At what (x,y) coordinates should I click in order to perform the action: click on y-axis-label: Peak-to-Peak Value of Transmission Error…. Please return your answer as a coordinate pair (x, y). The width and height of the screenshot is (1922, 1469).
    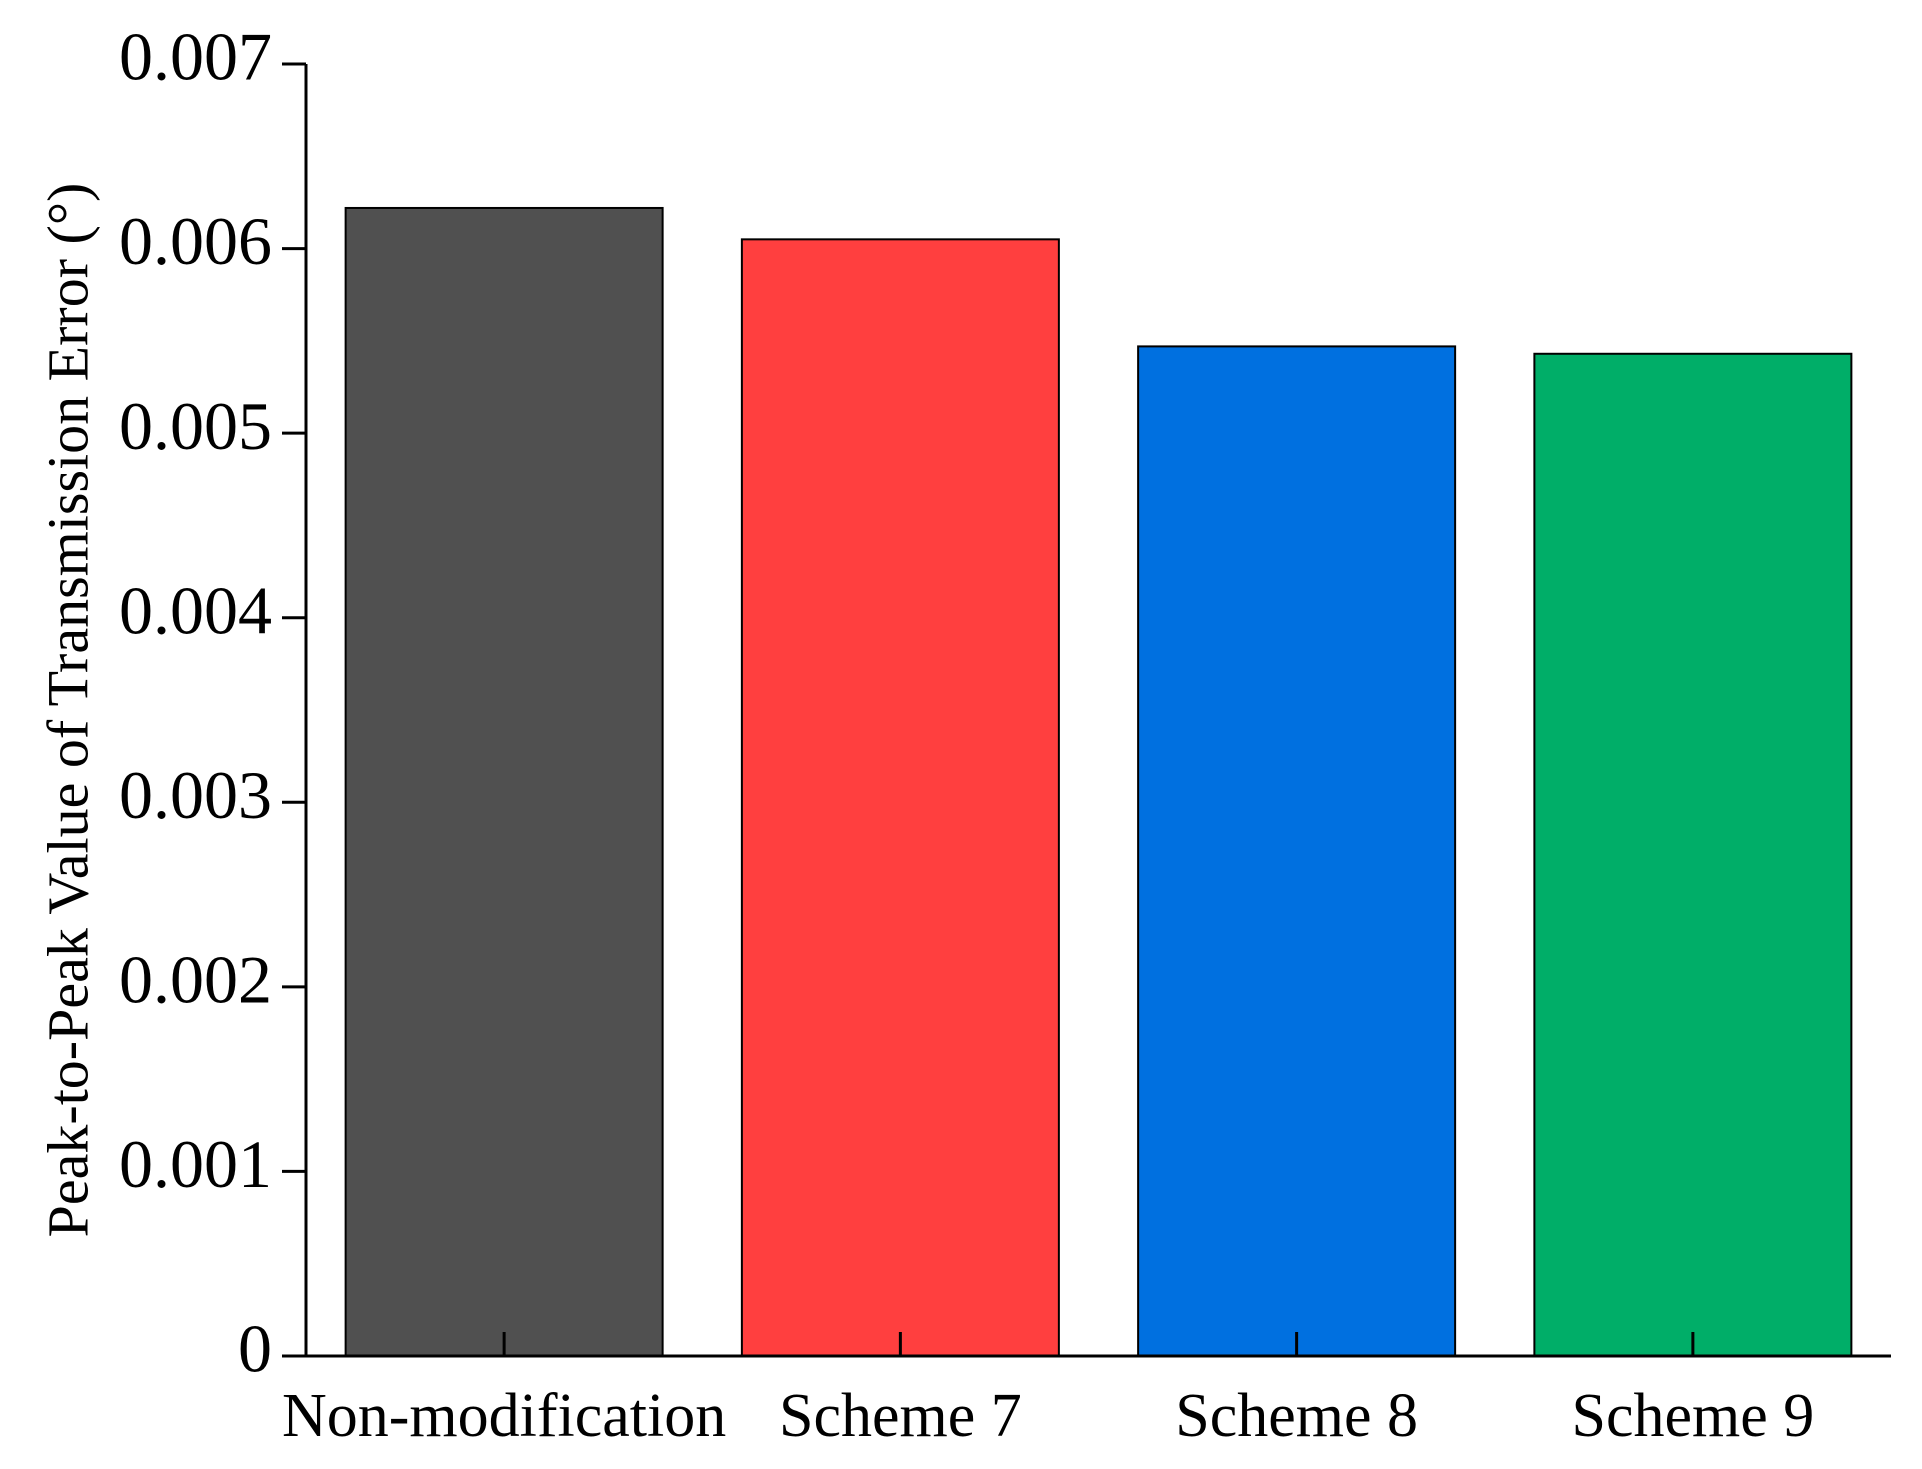
    Looking at the image, I should click on (67, 710).